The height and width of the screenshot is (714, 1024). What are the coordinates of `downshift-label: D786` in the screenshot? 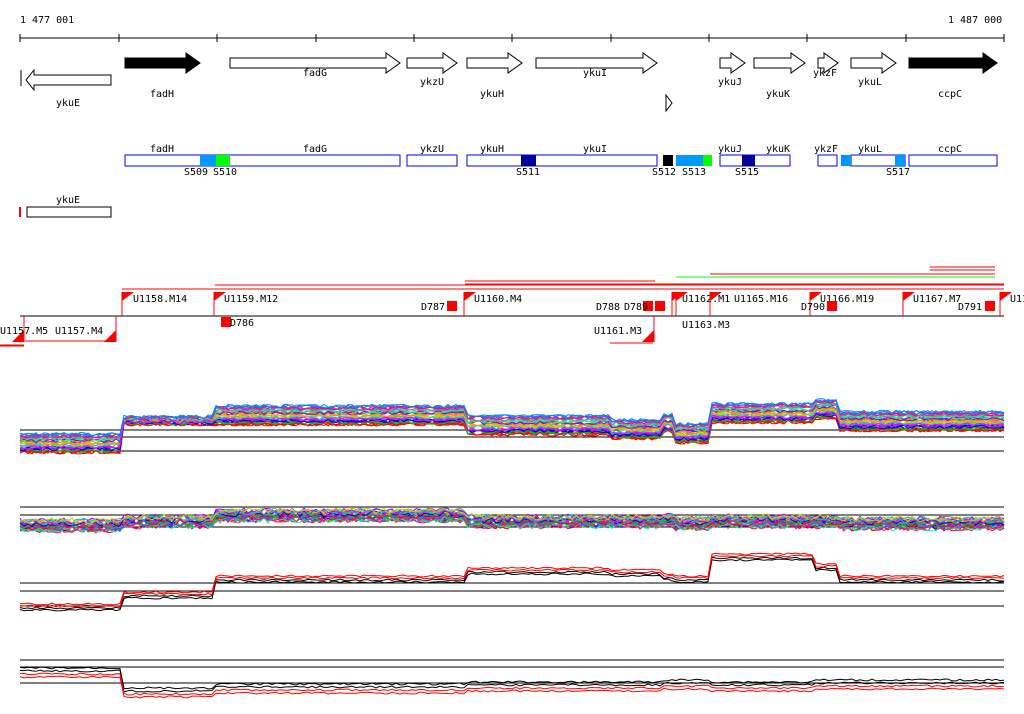 It's located at (242, 323).